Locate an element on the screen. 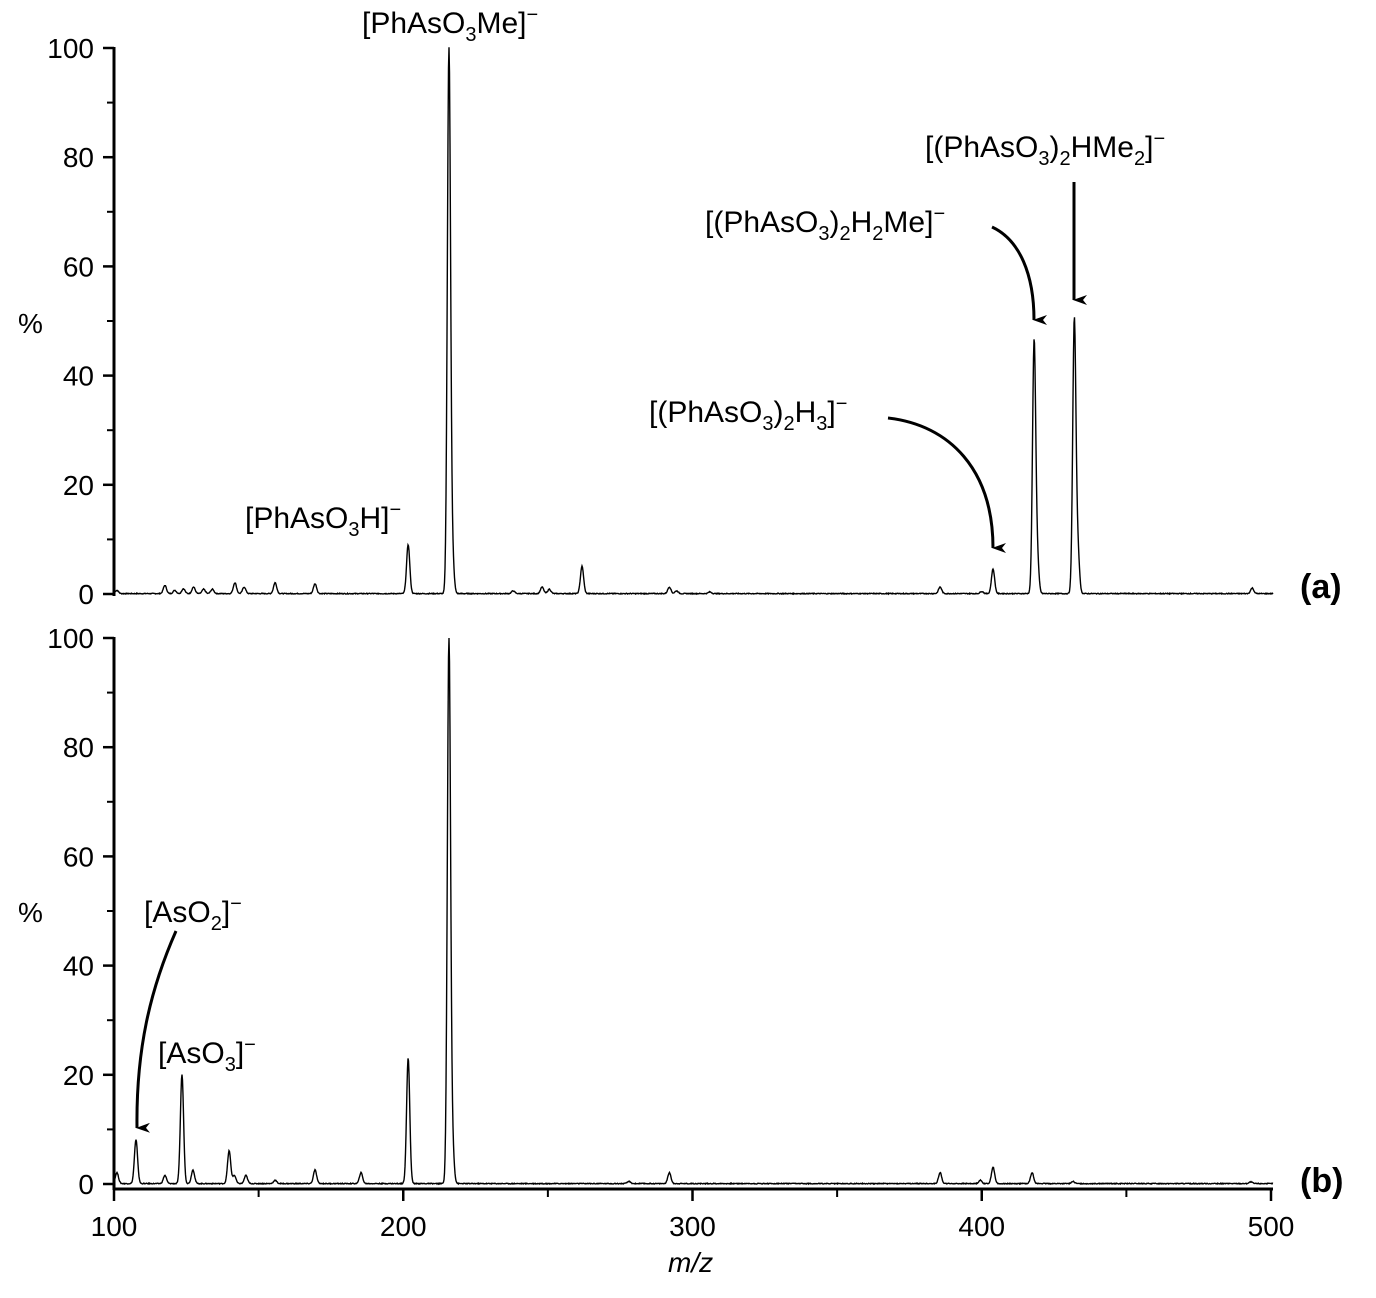  x-tick-label: 400 is located at coordinates (981, 1226).